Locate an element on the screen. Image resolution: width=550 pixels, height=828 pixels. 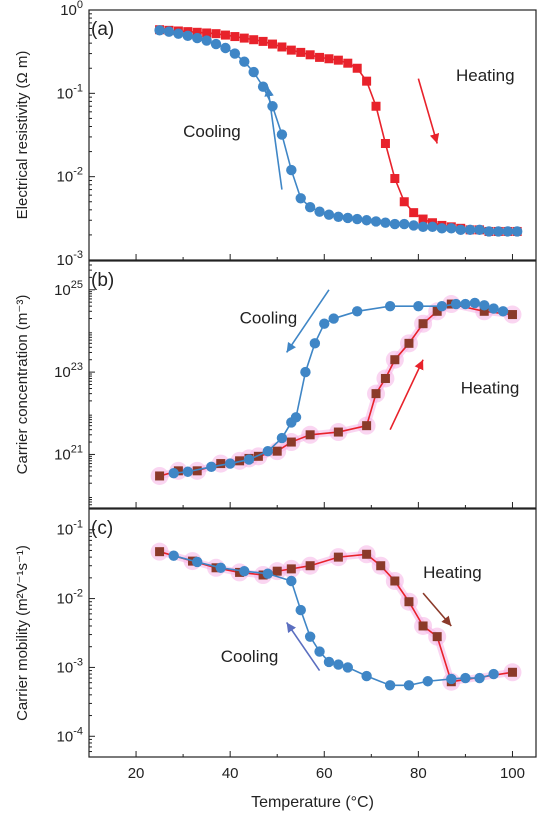
panel-label: (a) is located at coordinates (102, 29).